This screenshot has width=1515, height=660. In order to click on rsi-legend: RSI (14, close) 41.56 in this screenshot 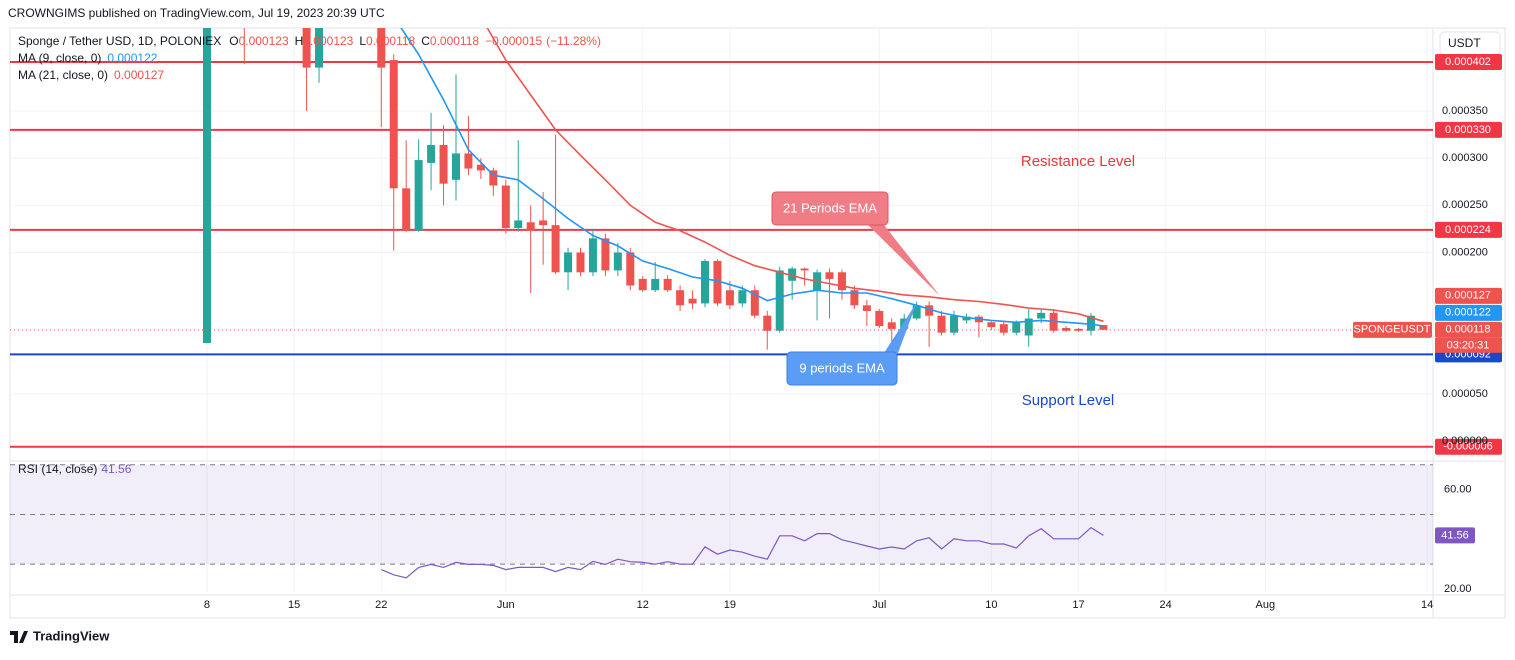, I will do `click(75, 469)`.